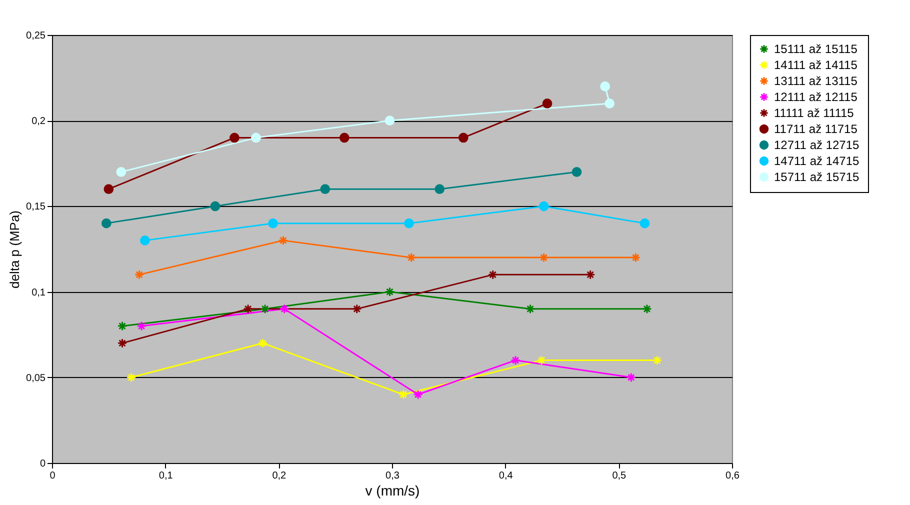  I want to click on y-tick-label: 0, so click(43, 464).